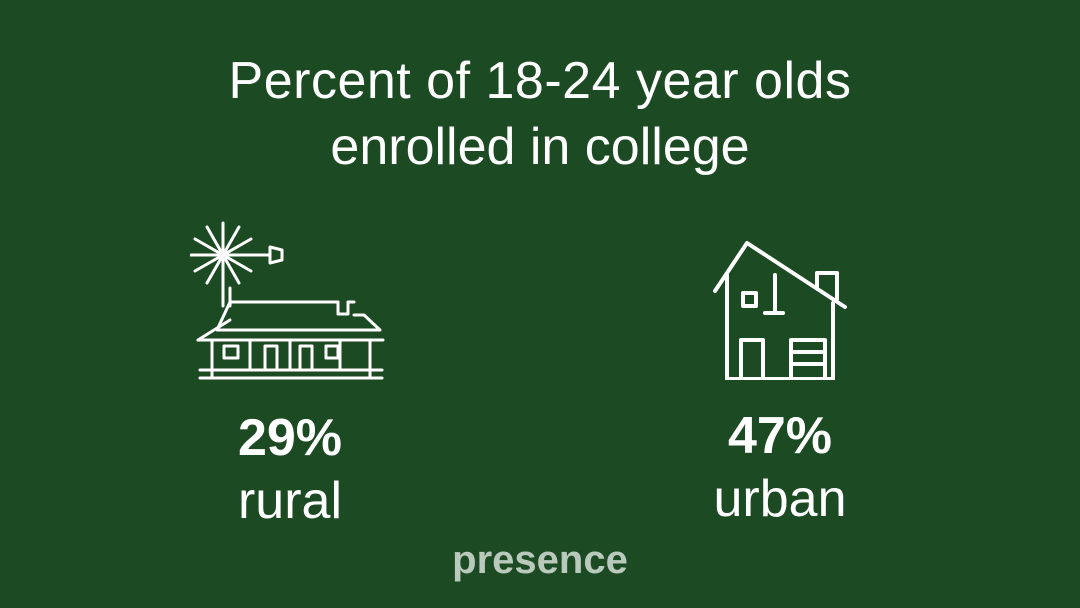  I want to click on presence-logo: presence, so click(540, 560).